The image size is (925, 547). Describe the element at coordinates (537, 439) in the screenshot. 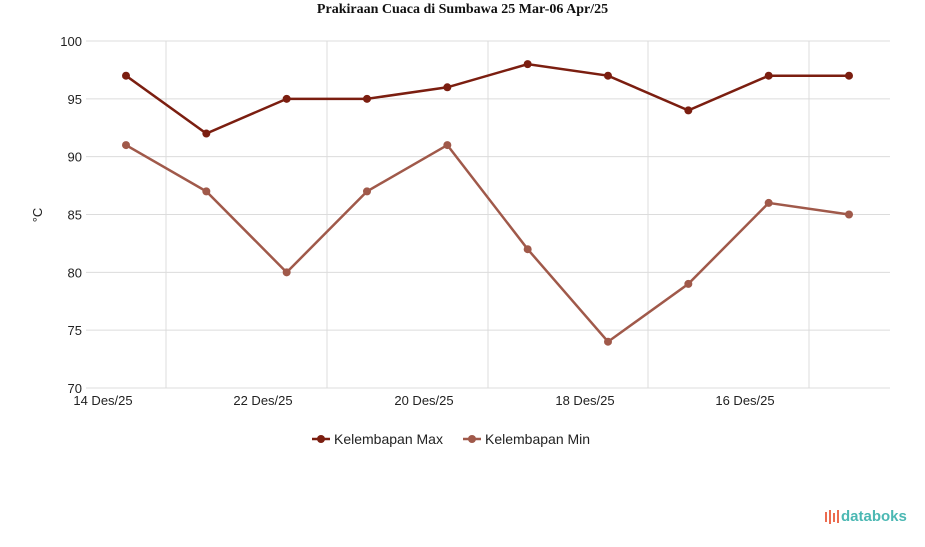

I see `legend-label: Kelembapan Min` at that location.